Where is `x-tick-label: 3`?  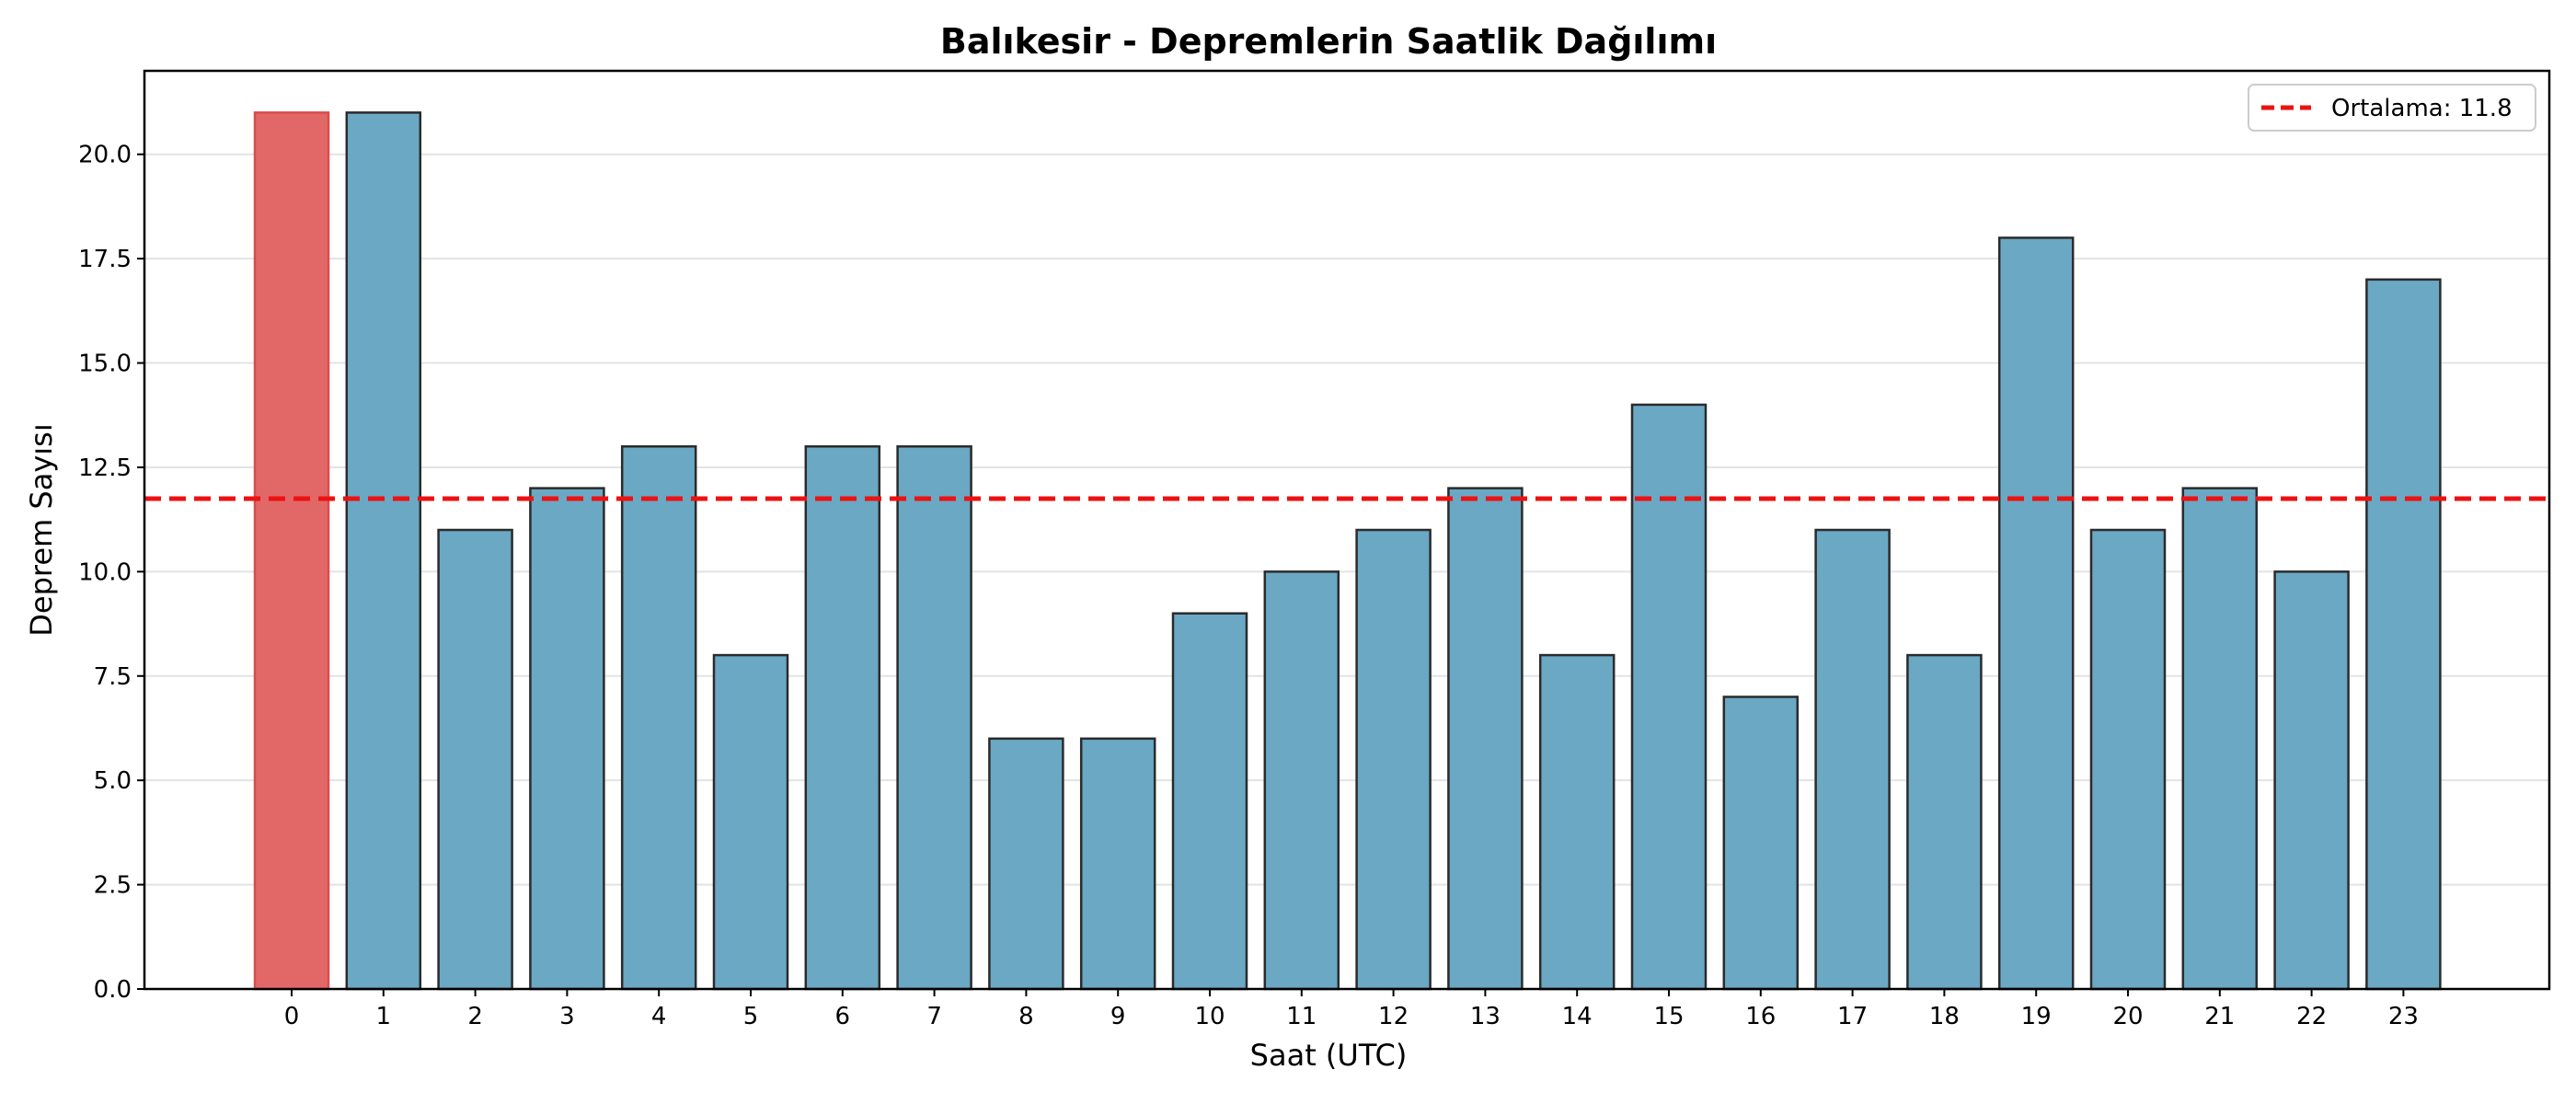 x-tick-label: 3 is located at coordinates (567, 1016).